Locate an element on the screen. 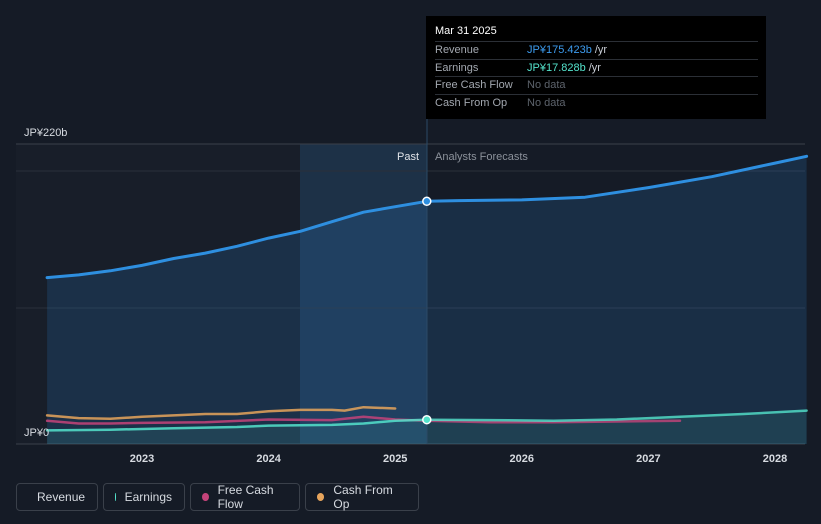  tooltip-label: Earnings is located at coordinates (457, 67).